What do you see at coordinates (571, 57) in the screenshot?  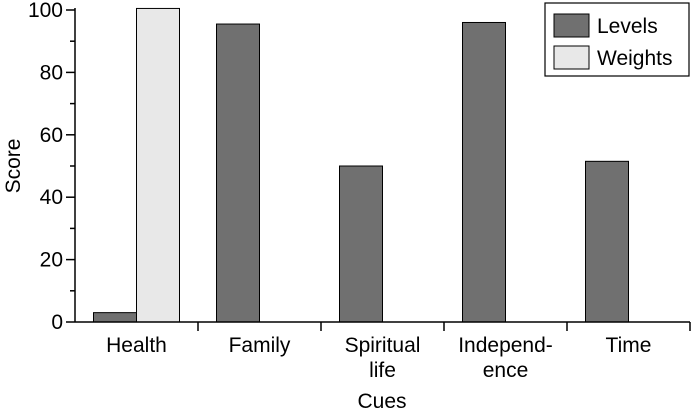 I see `legend-swatch-weights` at bounding box center [571, 57].